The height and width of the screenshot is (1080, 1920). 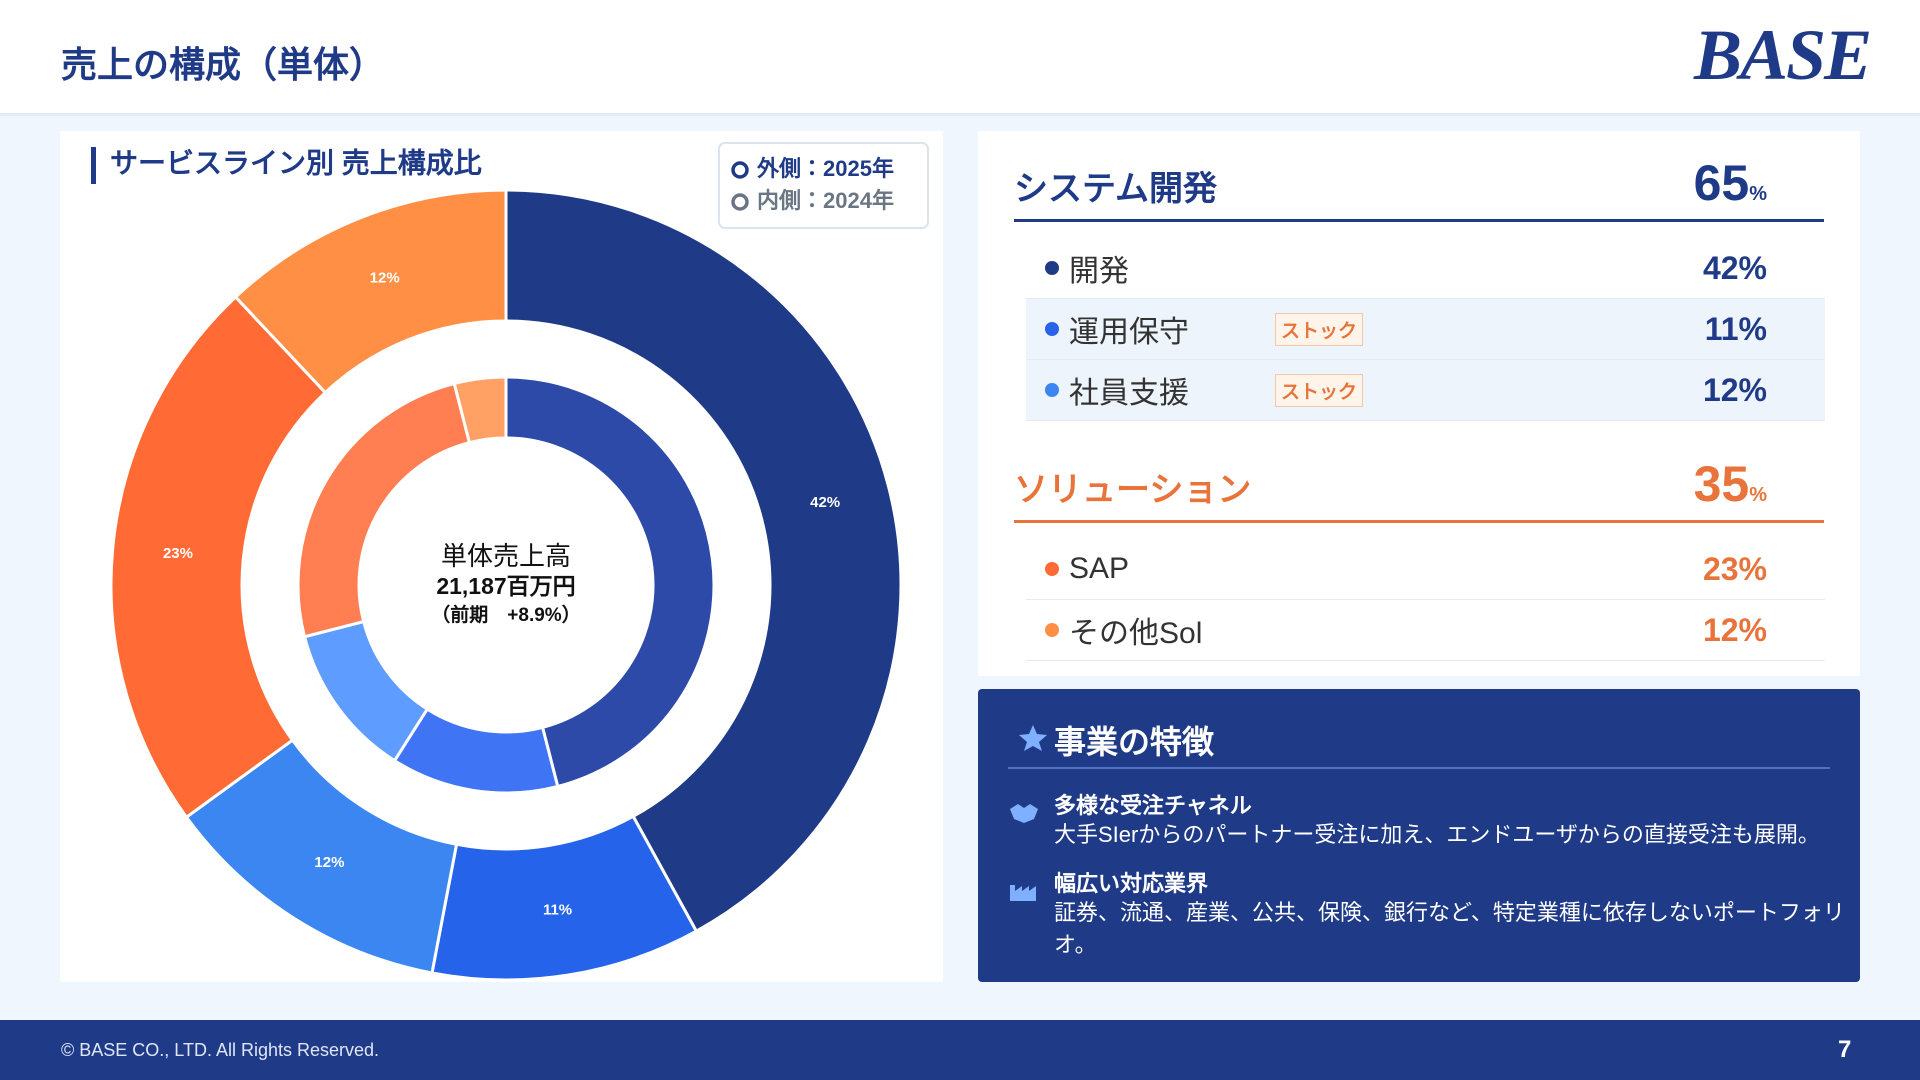 What do you see at coordinates (93, 165) in the screenshot?
I see `title-bar` at bounding box center [93, 165].